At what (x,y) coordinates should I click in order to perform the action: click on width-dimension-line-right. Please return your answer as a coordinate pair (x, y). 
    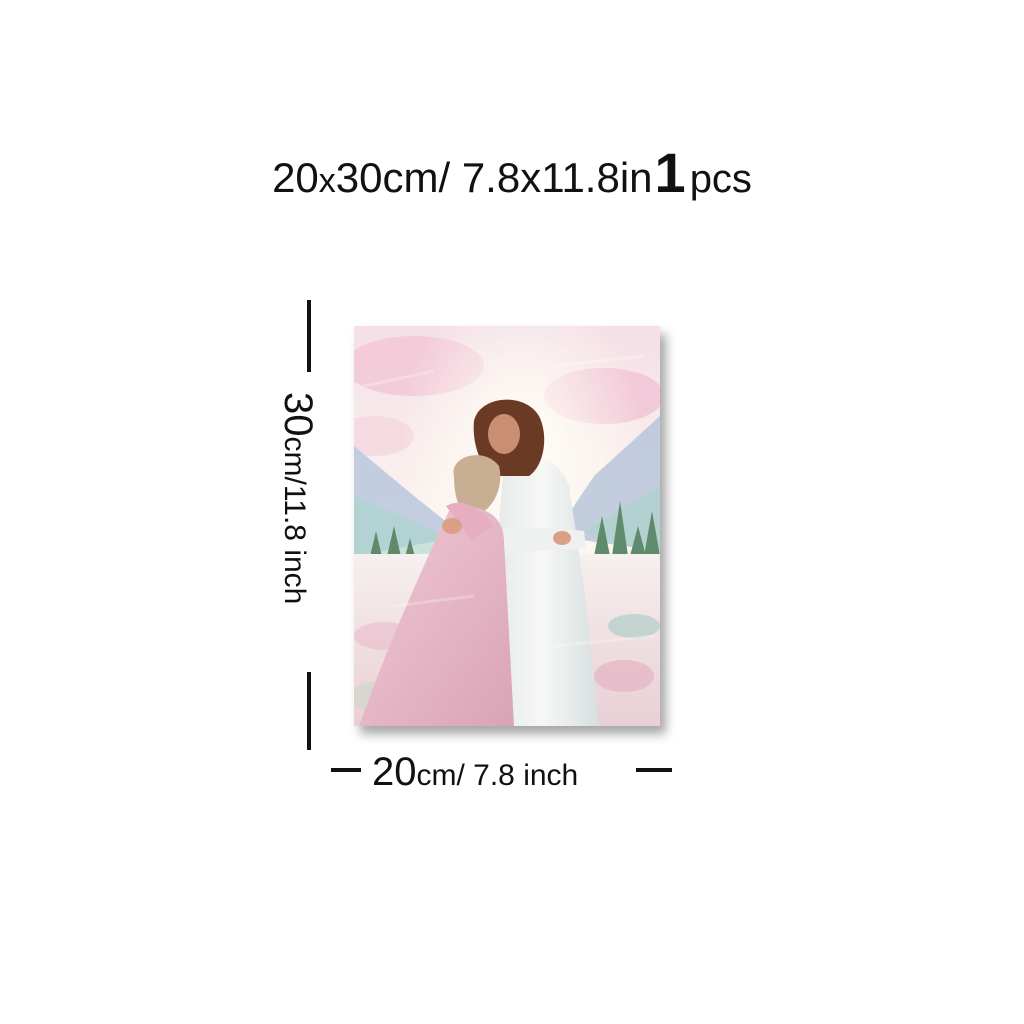
    Looking at the image, I should click on (654, 770).